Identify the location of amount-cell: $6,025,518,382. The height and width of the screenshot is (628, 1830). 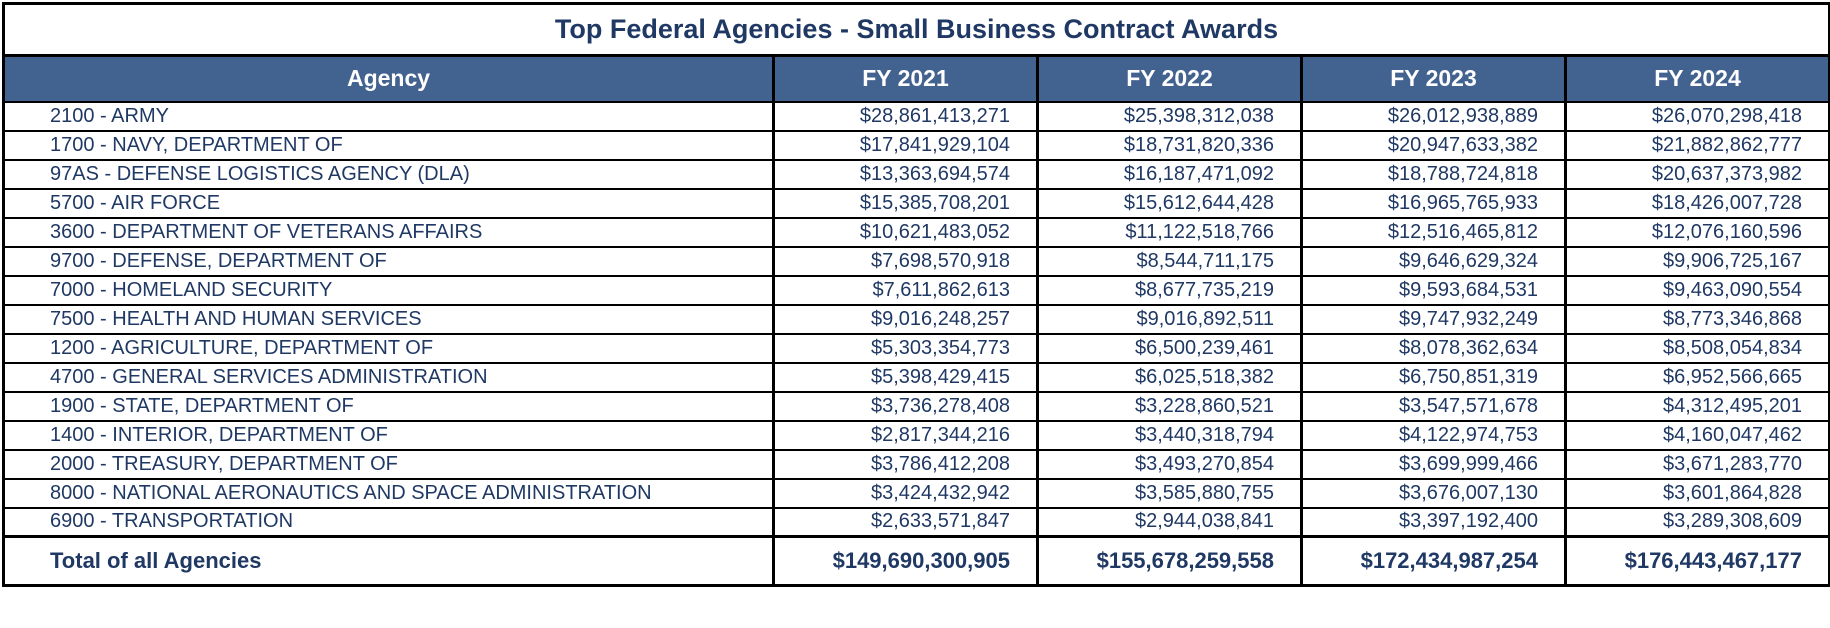
(1169, 377).